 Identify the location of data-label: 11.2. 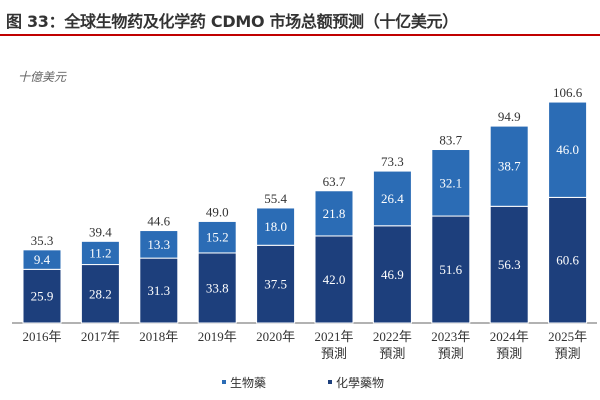
(100, 252).